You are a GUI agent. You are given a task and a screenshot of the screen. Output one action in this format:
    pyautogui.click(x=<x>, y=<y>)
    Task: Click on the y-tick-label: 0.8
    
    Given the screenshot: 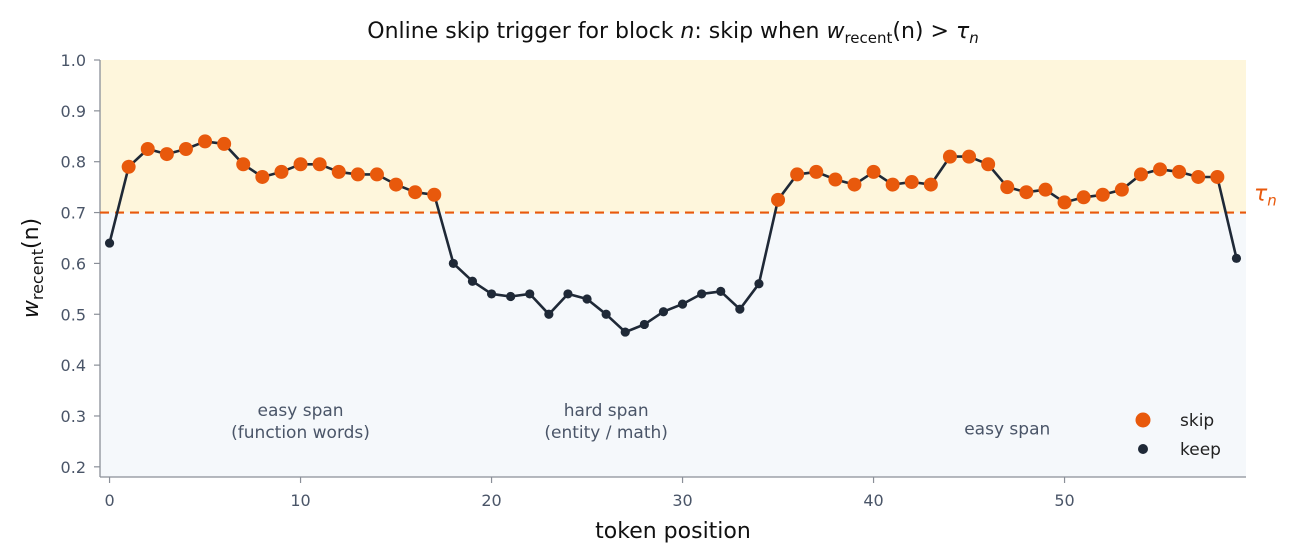 What is the action you would take?
    pyautogui.click(x=73, y=162)
    